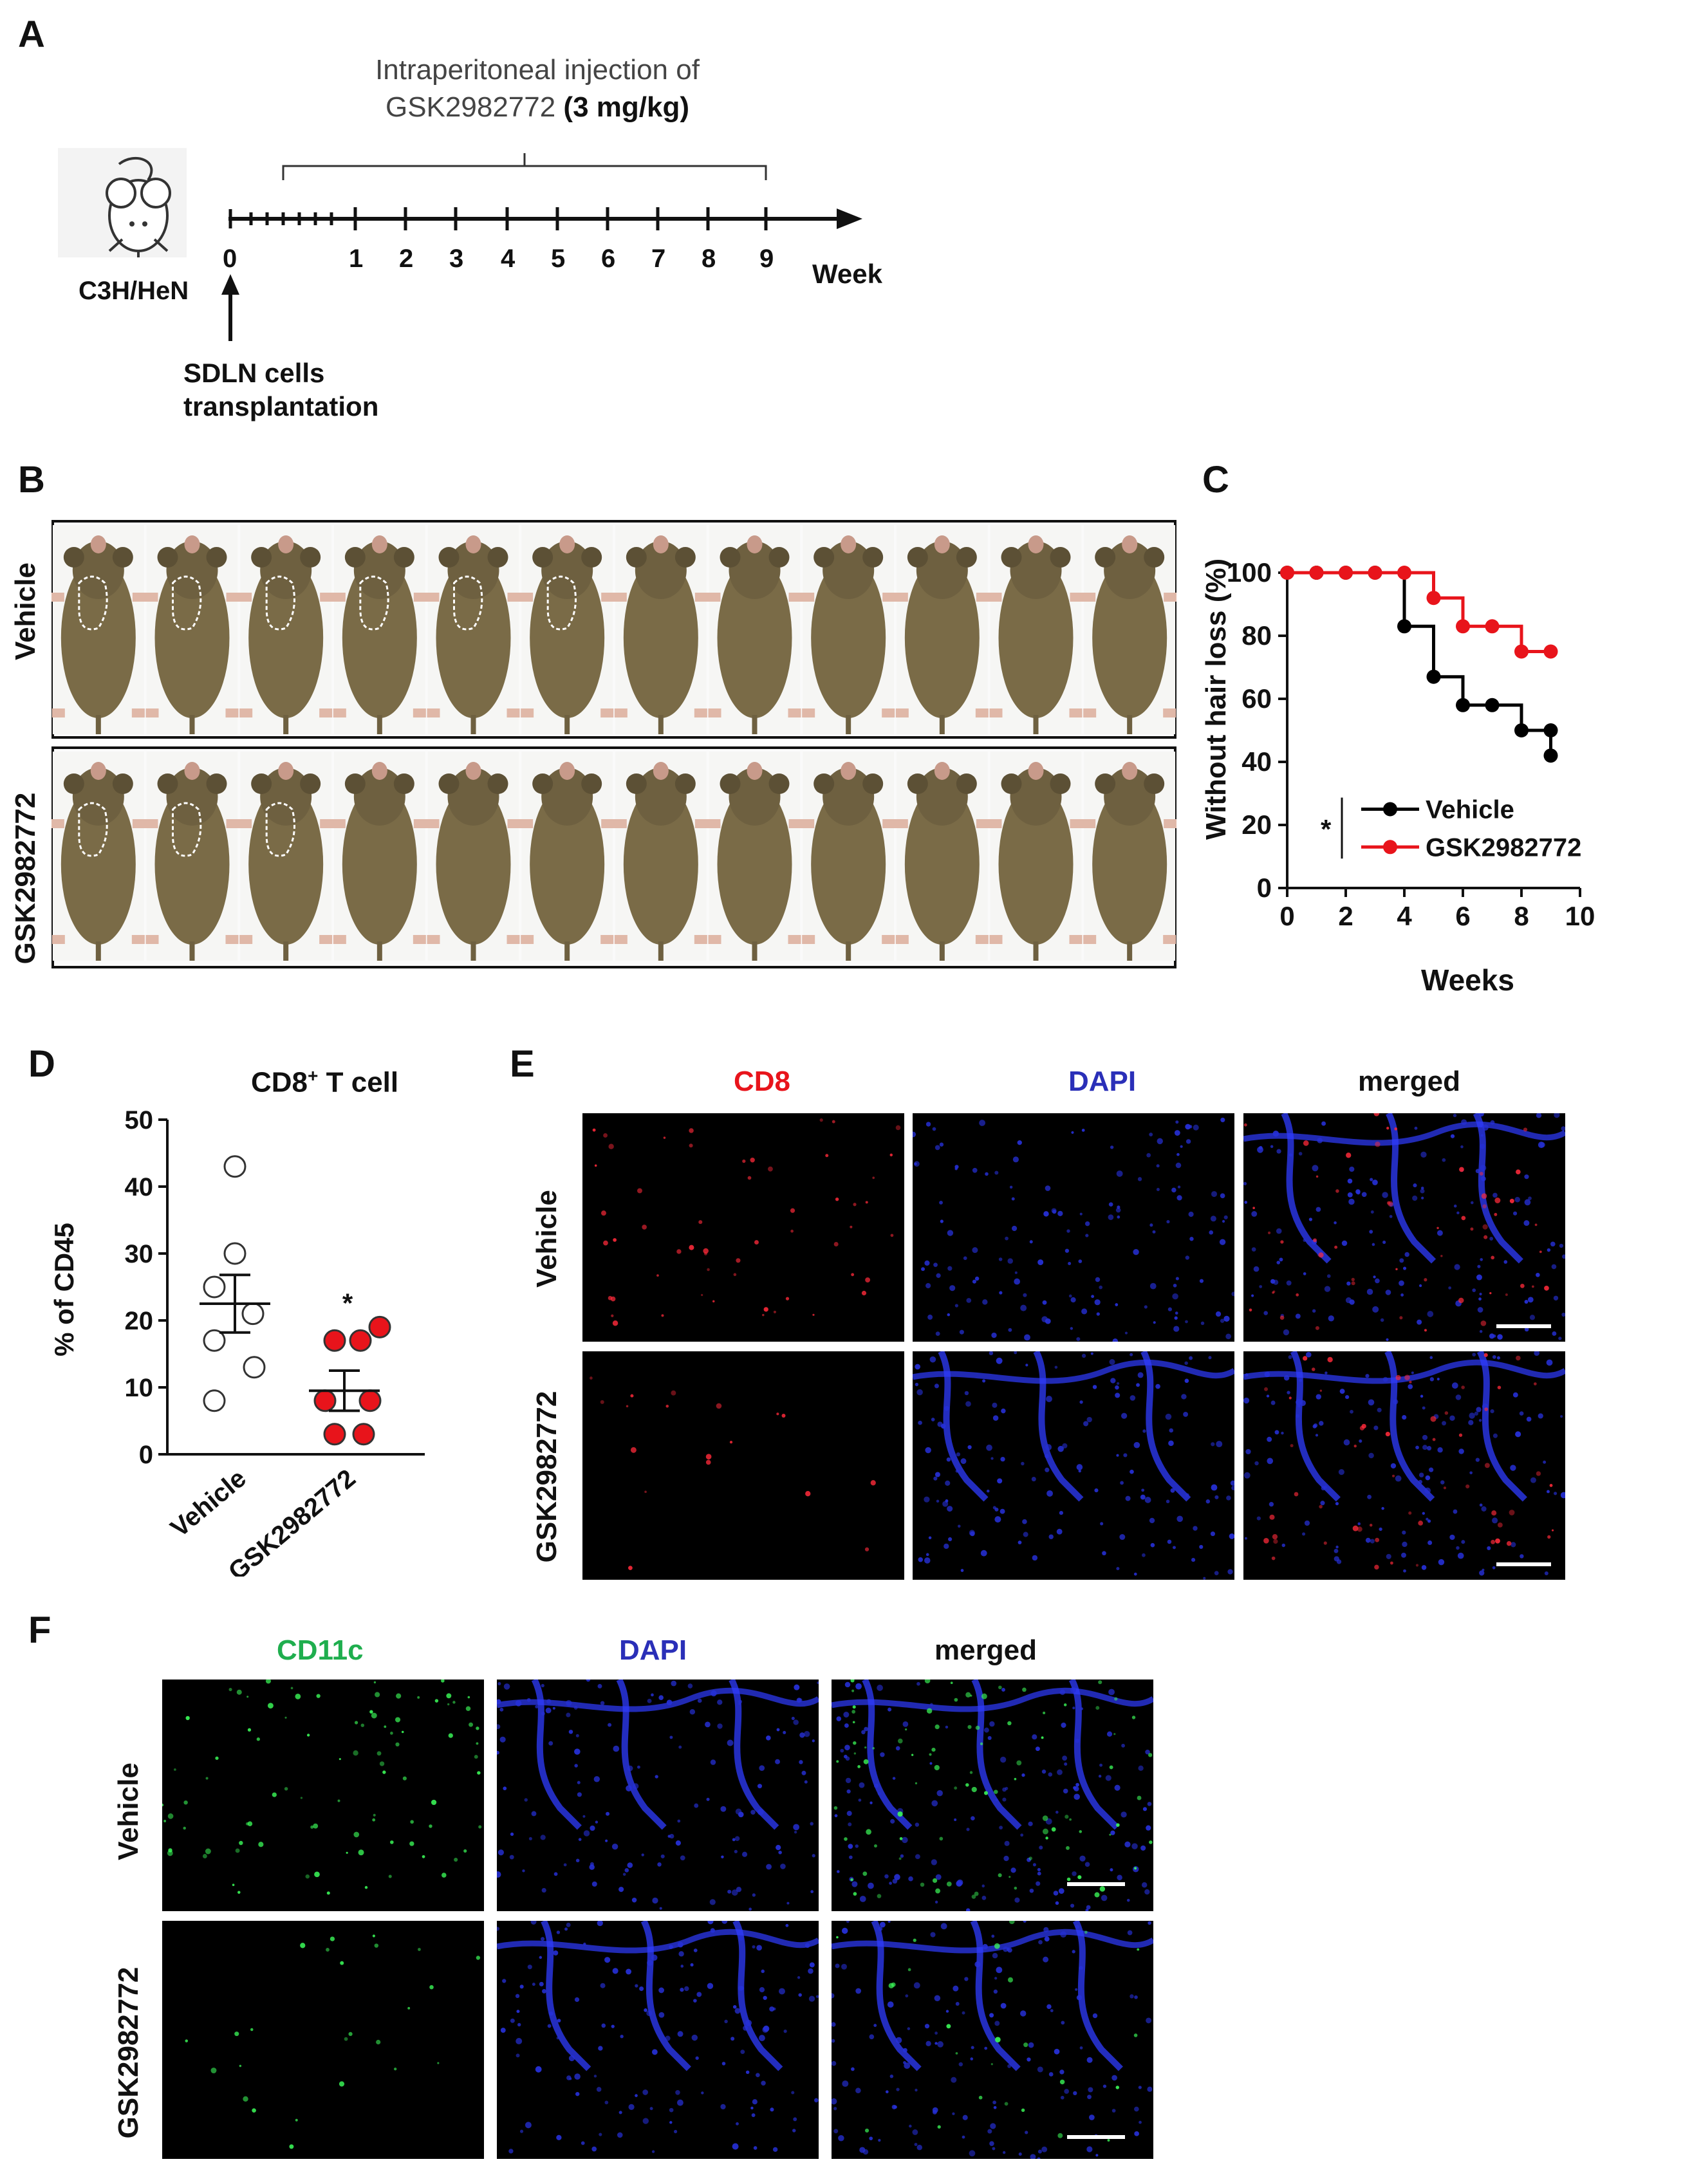 The image size is (1683, 2184). I want to click on d-y-tick-label: 0, so click(146, 1455).